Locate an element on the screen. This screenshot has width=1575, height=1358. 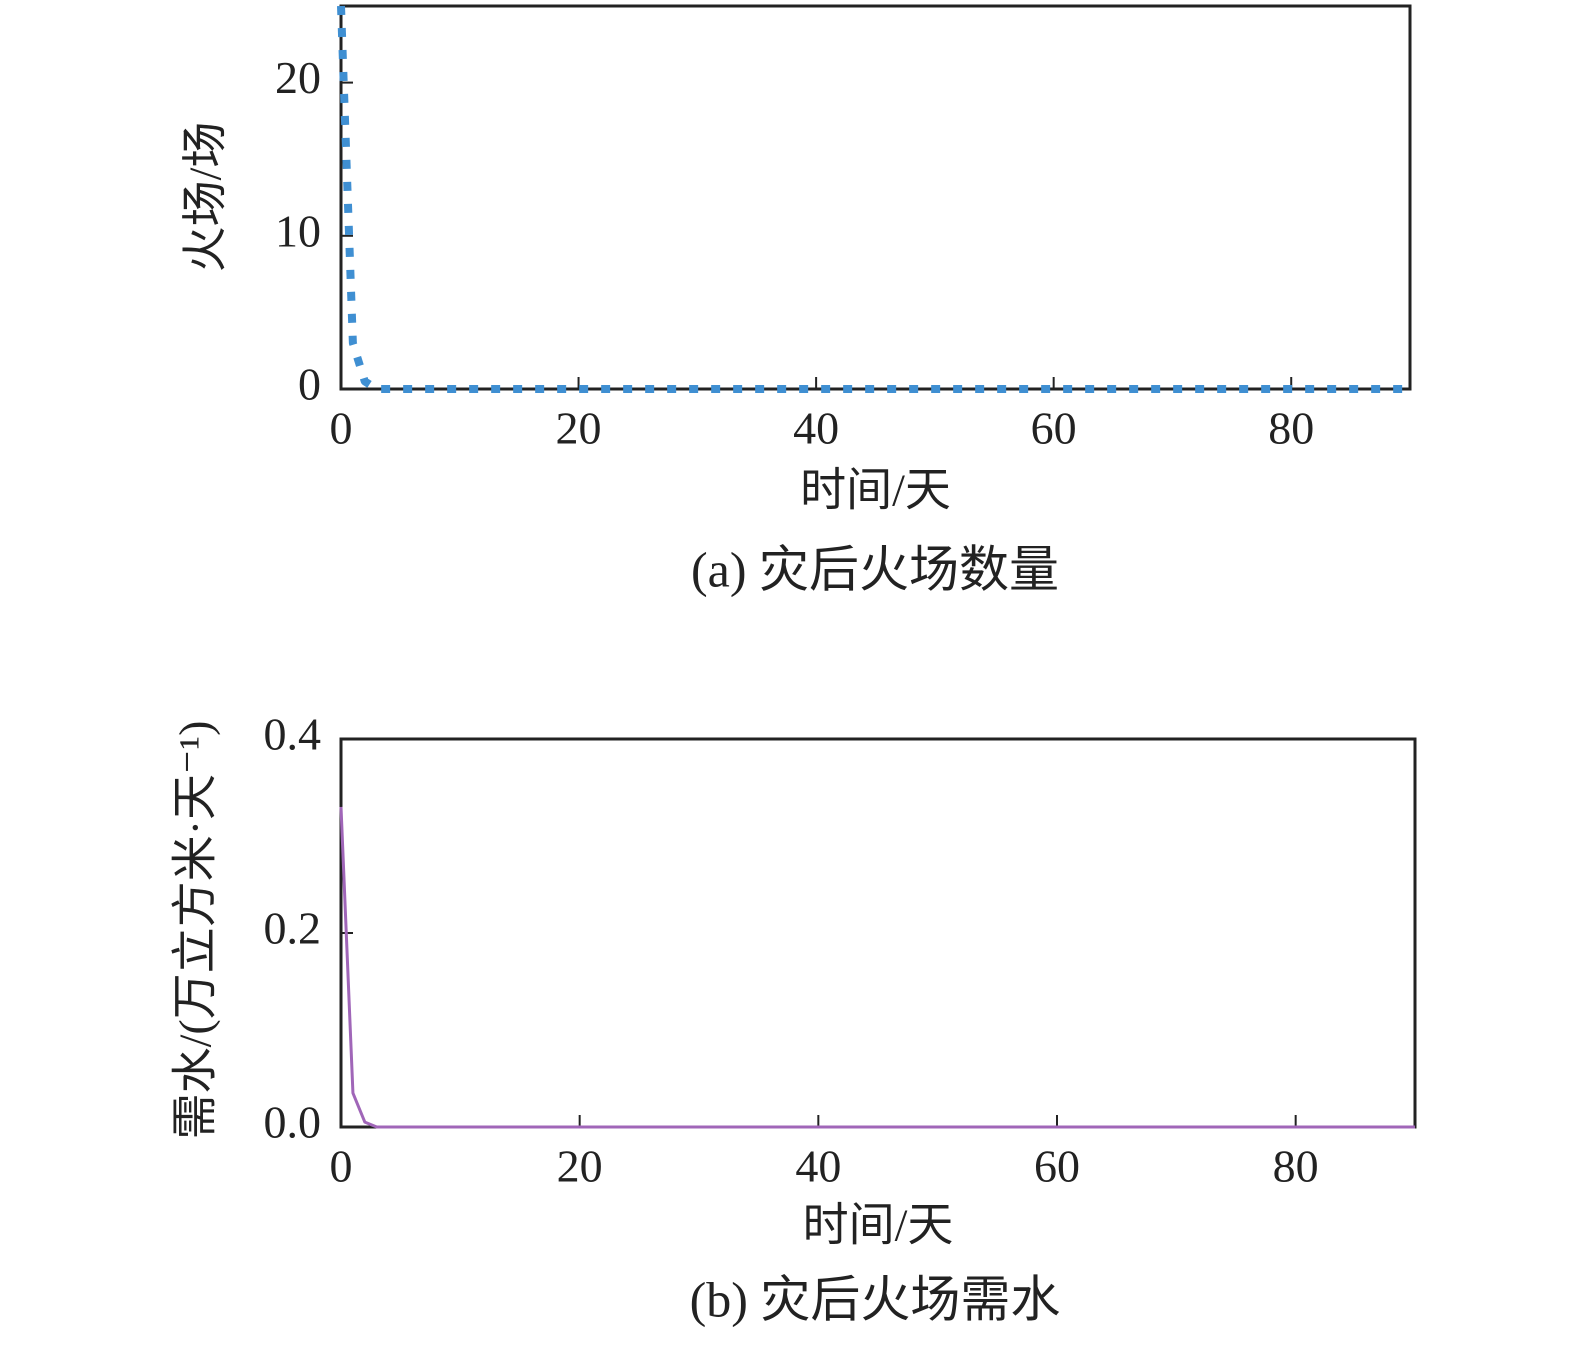
y-tick-label: 0 is located at coordinates (309, 384).